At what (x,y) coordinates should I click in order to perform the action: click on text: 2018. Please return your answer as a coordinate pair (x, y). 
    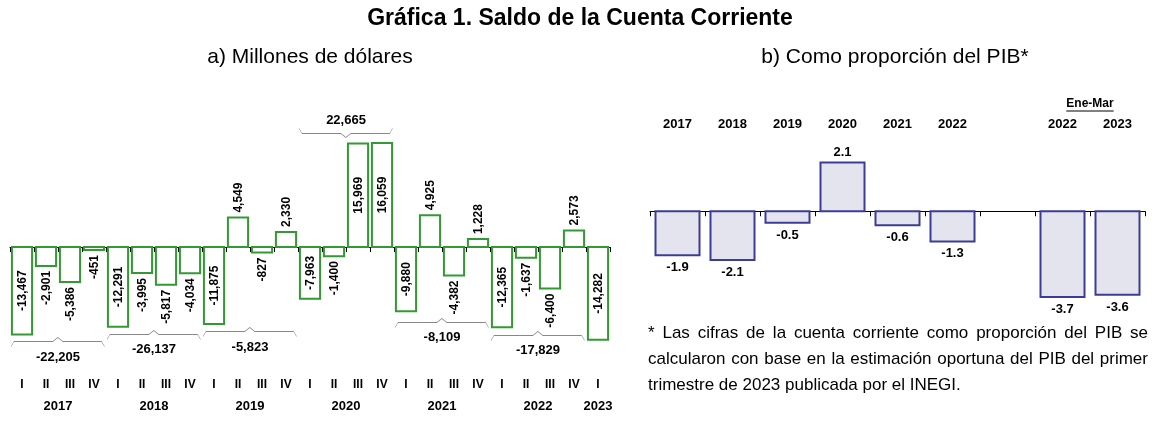
    Looking at the image, I should click on (154, 405).